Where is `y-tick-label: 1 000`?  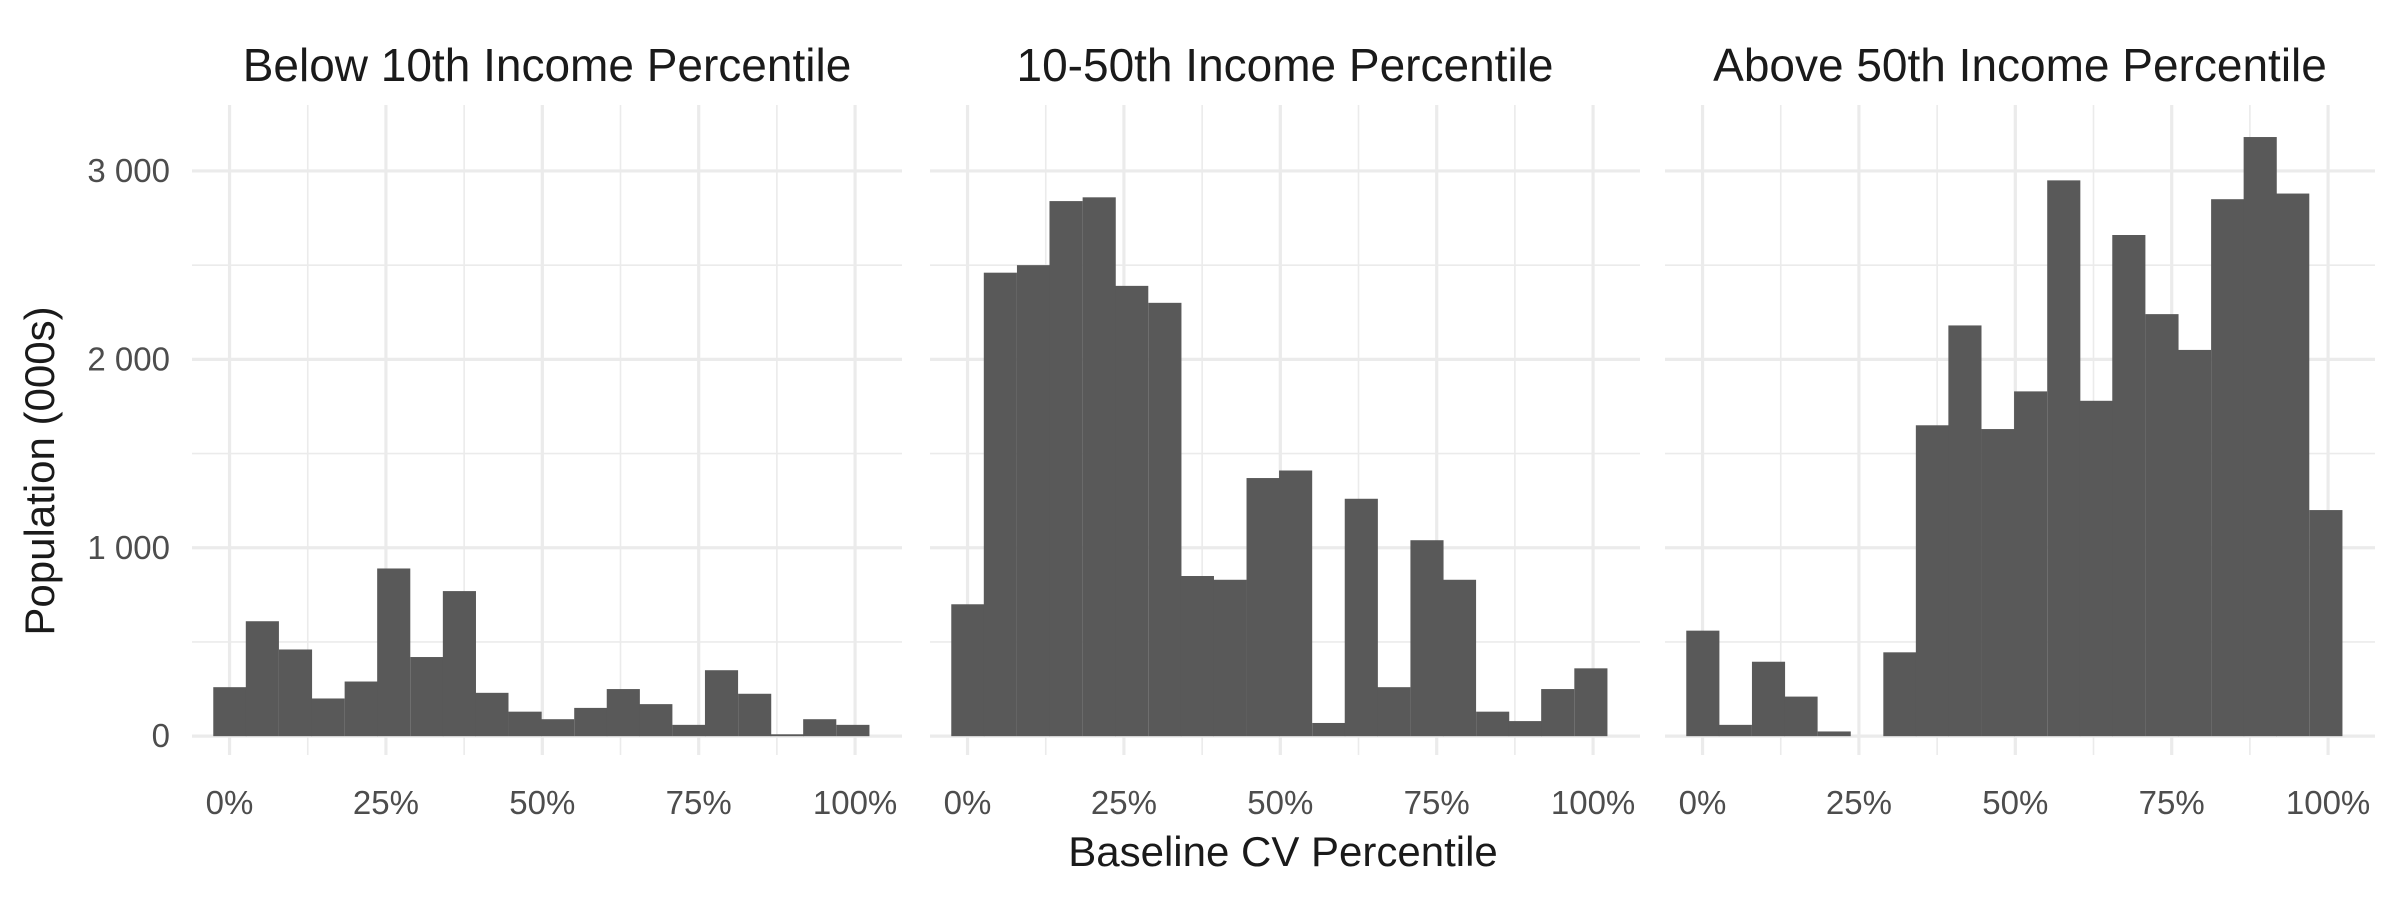
y-tick-label: 1 000 is located at coordinates (128, 547).